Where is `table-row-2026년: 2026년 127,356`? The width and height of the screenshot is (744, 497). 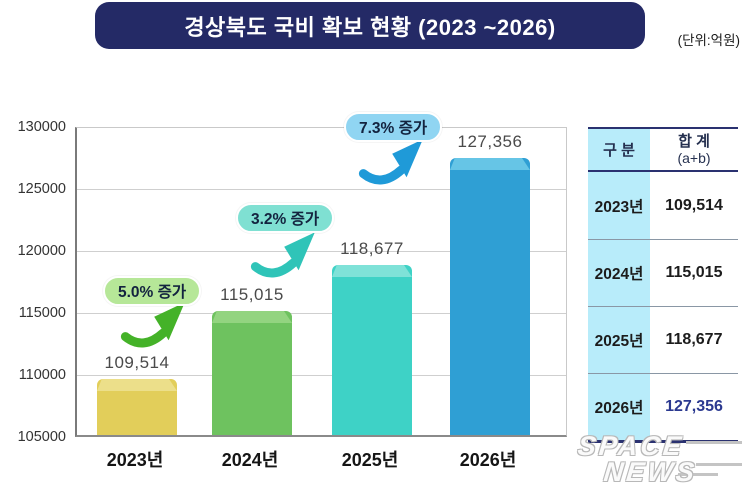 table-row-2026년: 2026년 127,356 is located at coordinates (663, 406).